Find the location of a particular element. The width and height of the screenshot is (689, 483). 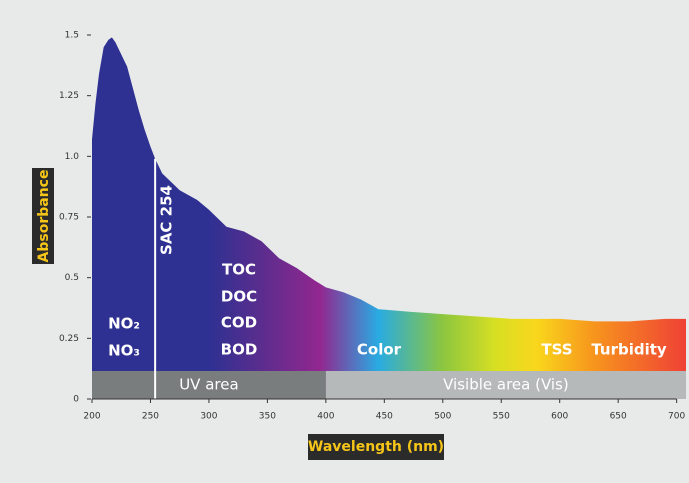

region-label: UV area is located at coordinates (208, 385).